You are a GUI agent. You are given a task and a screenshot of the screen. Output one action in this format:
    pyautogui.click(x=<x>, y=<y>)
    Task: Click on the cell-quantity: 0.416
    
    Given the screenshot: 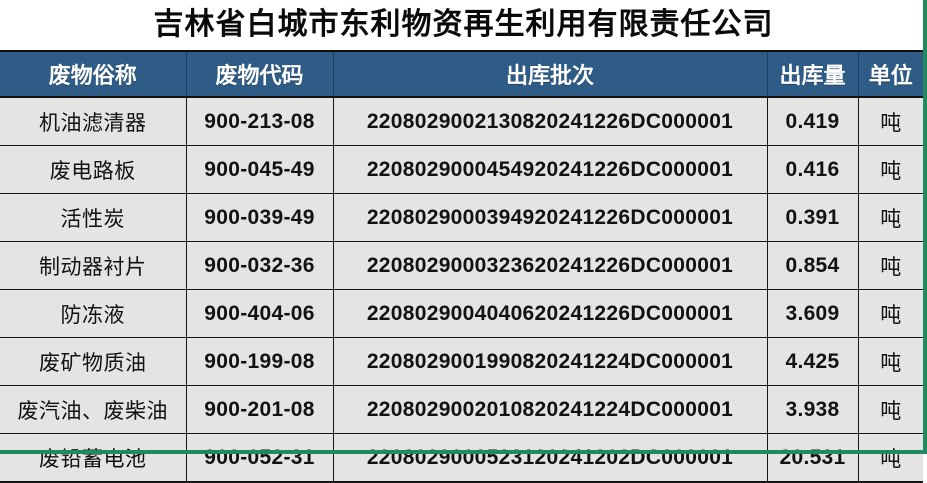 What is the action you would take?
    pyautogui.click(x=812, y=169)
    